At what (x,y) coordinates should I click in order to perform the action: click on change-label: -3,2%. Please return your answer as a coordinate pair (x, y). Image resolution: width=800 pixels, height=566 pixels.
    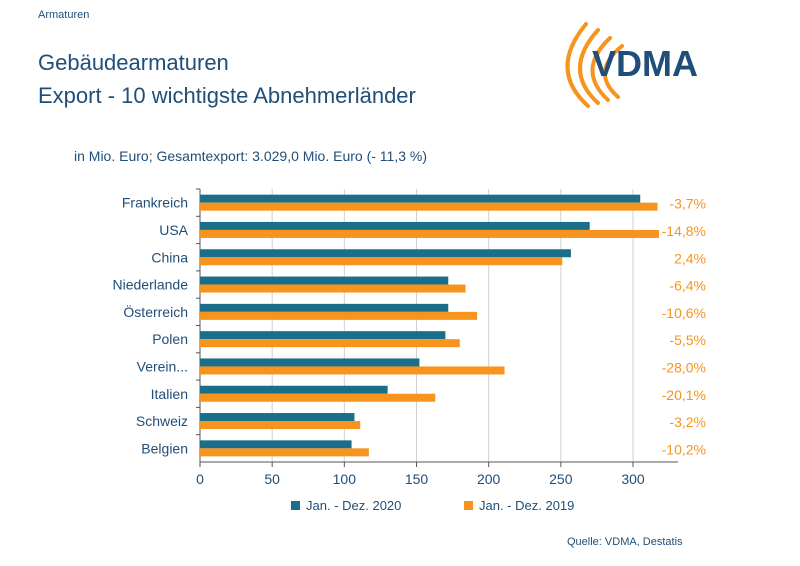
    Looking at the image, I should click on (687, 422).